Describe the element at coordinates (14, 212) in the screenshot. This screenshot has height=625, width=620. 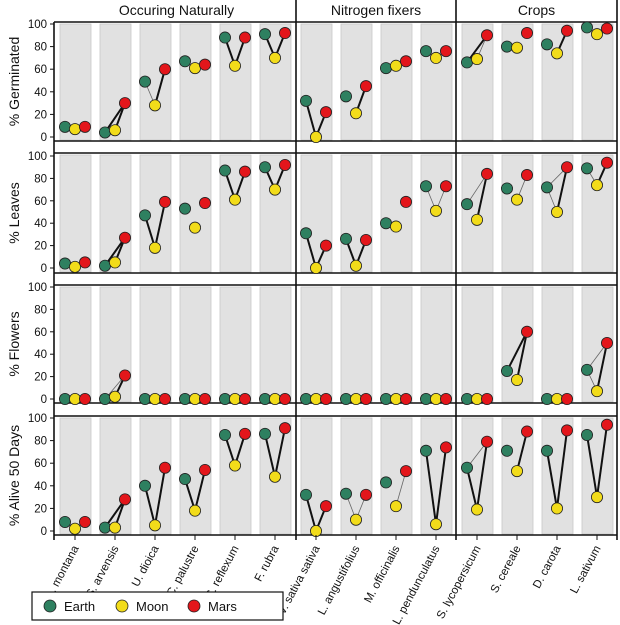
I see `y-axis-label: % Leaves` at that location.